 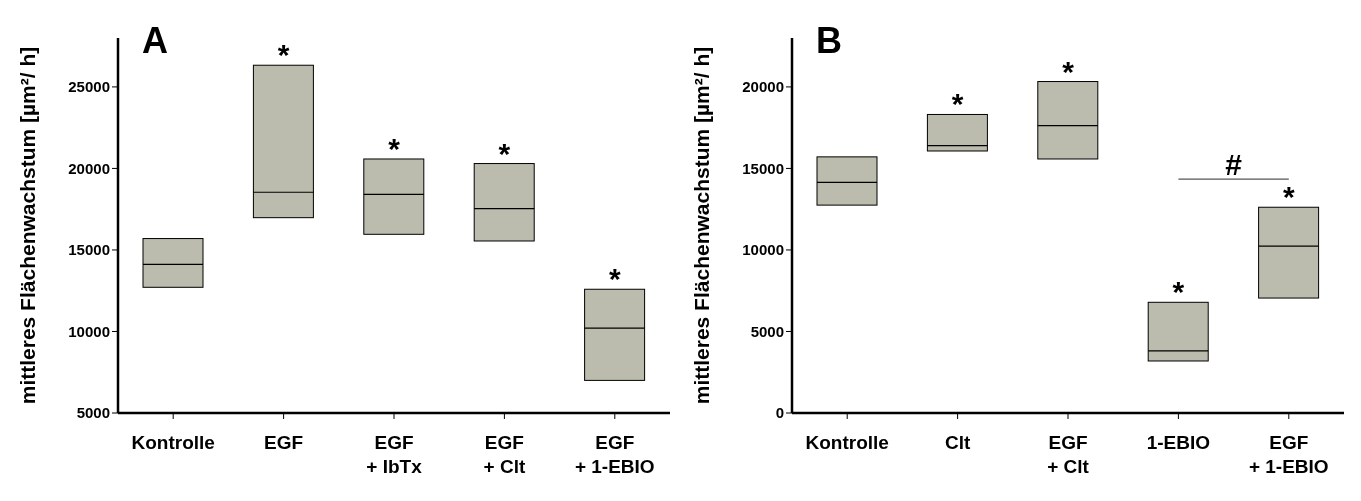 I want to click on x-tick-label: EGF + IbTx, so click(x=394, y=454).